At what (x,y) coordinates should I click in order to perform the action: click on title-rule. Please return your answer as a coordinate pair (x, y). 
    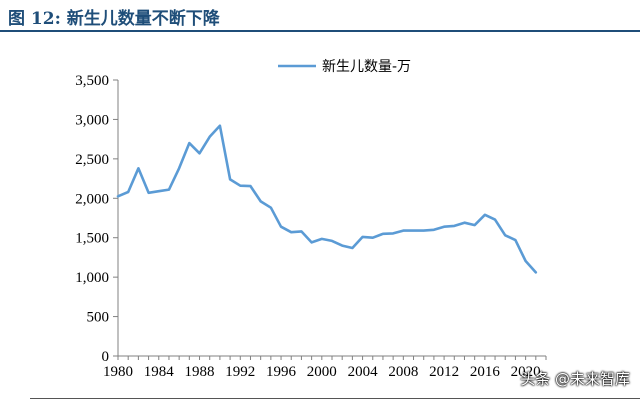
    Looking at the image, I should click on (320, 31).